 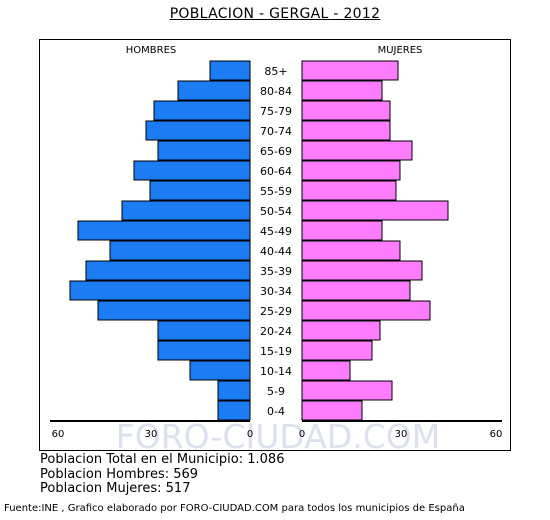 What do you see at coordinates (276, 271) in the screenshot?
I see `age-label-35-39: 35-39` at bounding box center [276, 271].